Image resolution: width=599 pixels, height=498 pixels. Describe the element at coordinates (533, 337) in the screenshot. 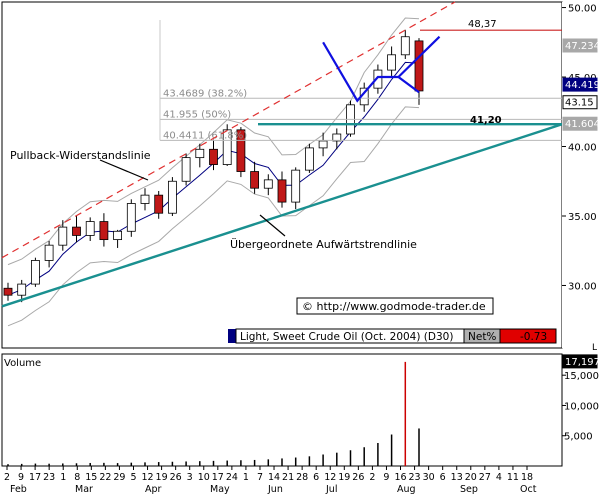

I see `net-value: -0.73` at that location.